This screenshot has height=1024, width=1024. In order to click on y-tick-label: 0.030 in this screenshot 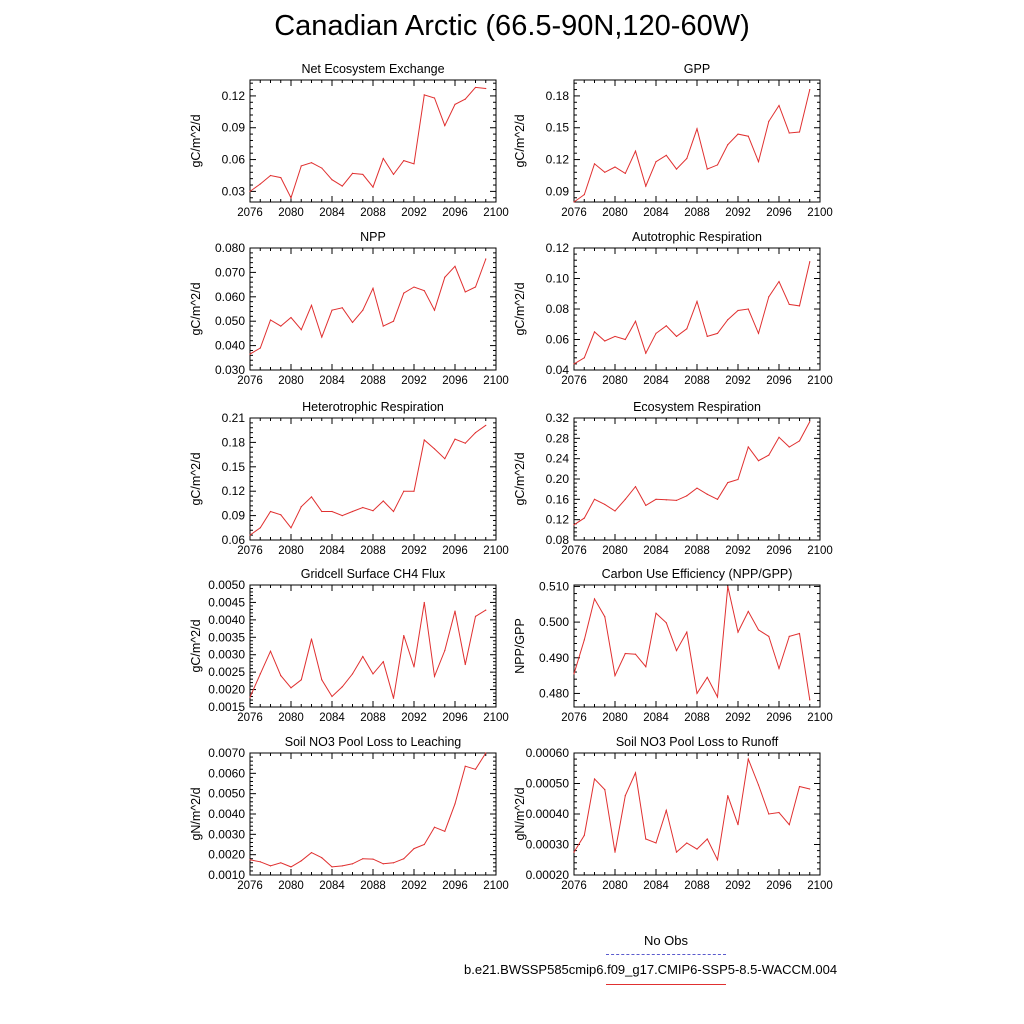, I will do `click(230, 370)`.